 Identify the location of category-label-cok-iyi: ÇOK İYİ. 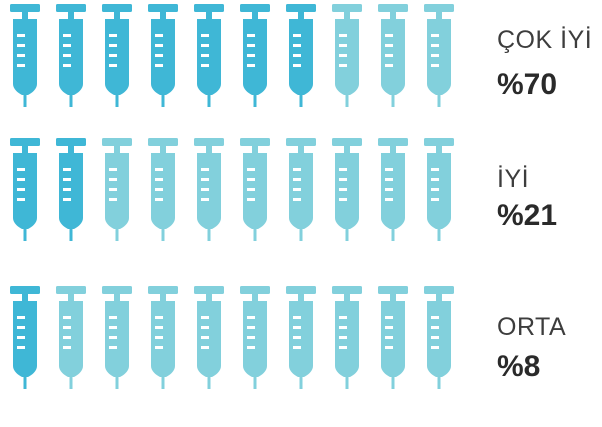
(545, 40).